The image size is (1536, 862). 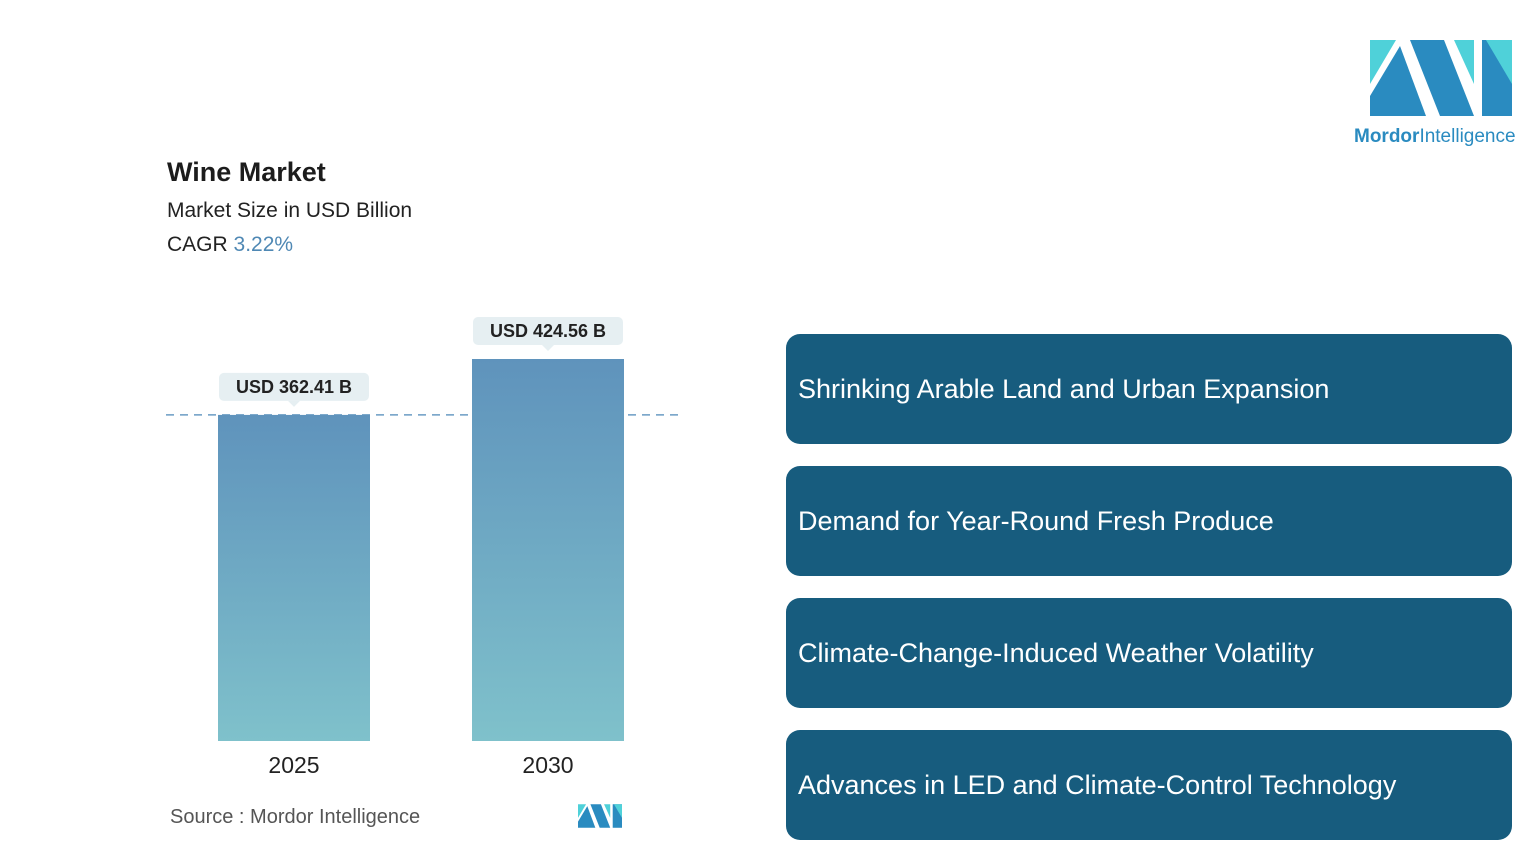 What do you see at coordinates (1441, 78) in the screenshot?
I see `mordor-intelligence-logo-icon` at bounding box center [1441, 78].